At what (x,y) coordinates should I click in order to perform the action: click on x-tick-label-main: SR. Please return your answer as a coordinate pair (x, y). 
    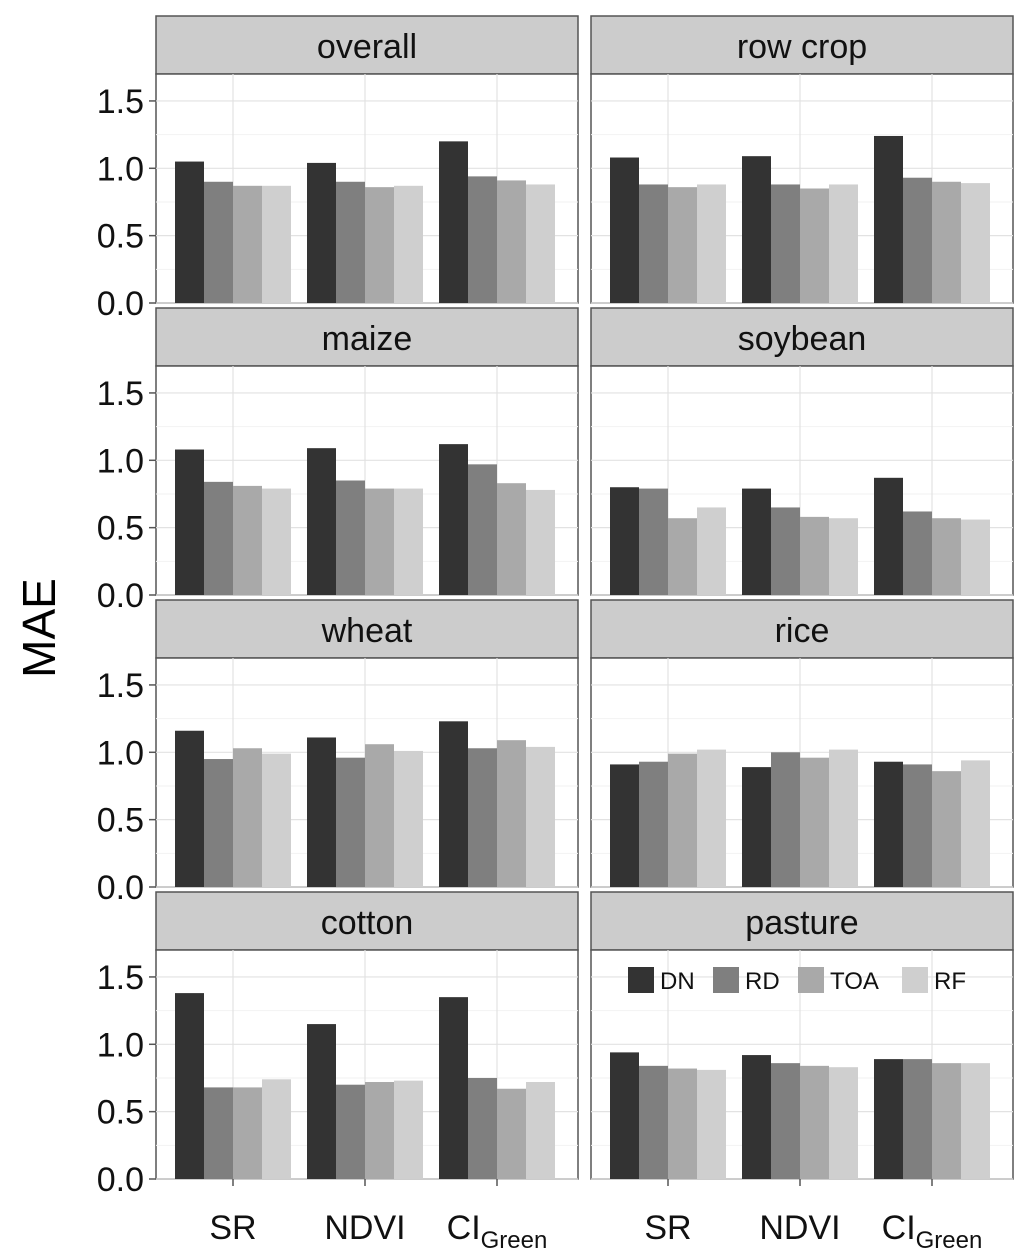
    Looking at the image, I should click on (667, 1228).